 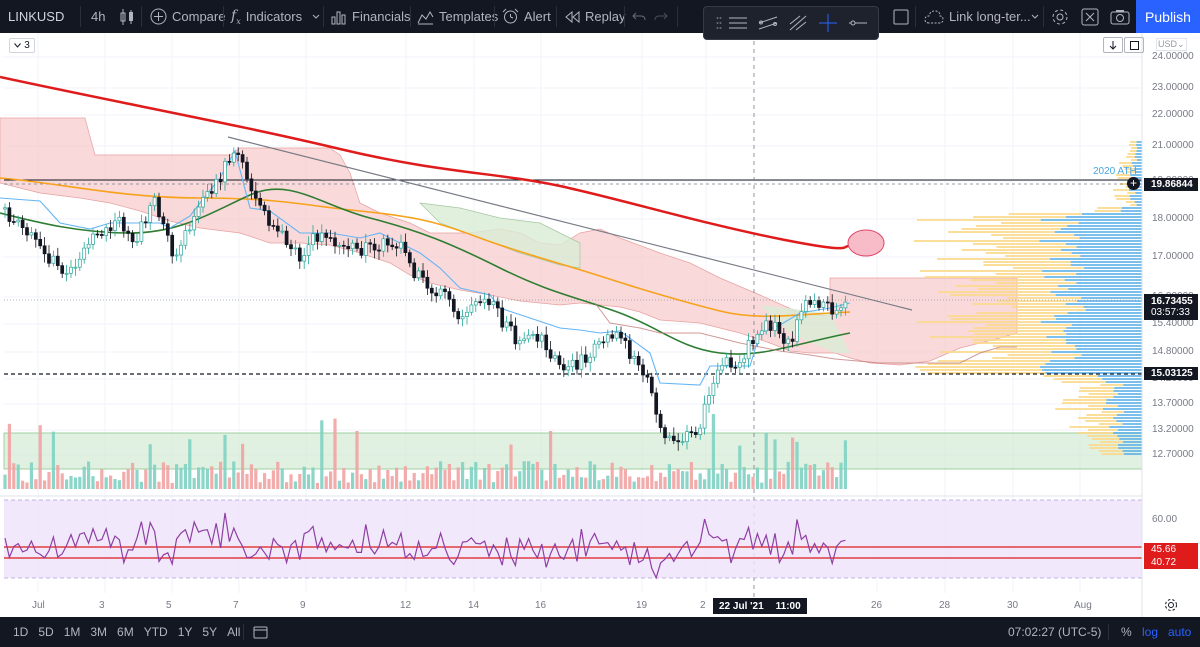 I want to click on clock-label: 07:02:27 (UTC-5), so click(x=1055, y=632).